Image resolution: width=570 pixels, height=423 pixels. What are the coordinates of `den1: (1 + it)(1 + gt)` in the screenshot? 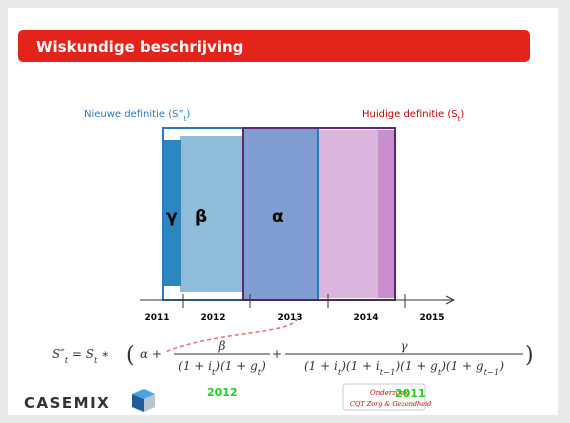 It's located at (222, 368).